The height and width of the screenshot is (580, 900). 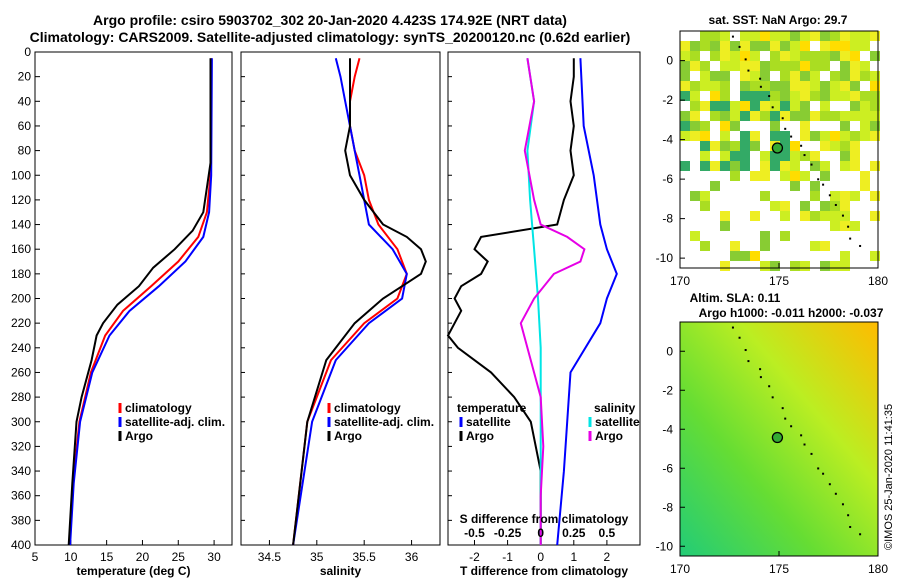 What do you see at coordinates (317, 557) in the screenshot?
I see `x-tick-label: 35` at bounding box center [317, 557].